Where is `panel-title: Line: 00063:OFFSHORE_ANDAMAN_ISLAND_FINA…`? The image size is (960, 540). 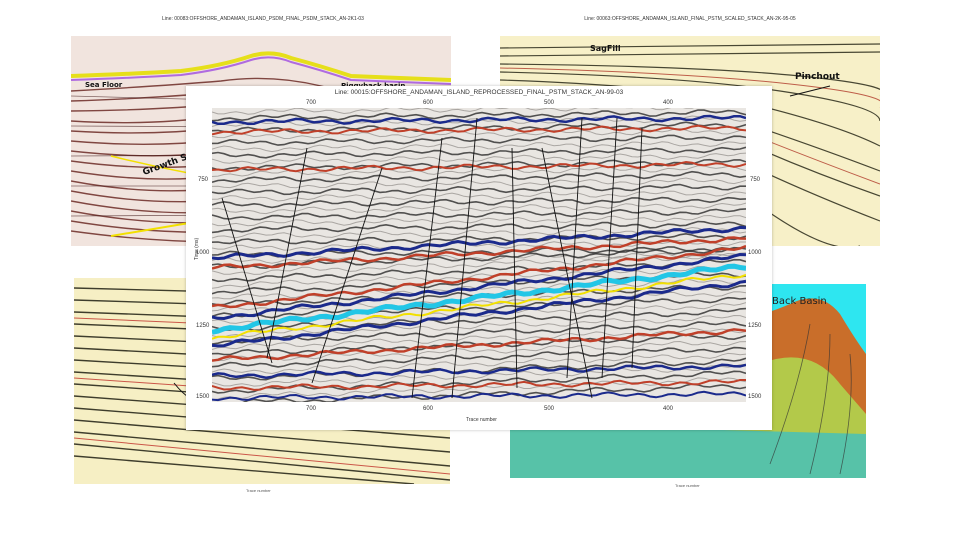 panel-title: Line: 00063:OFFSHORE_ANDAMAN_ISLAND_FINA… is located at coordinates (690, 19).